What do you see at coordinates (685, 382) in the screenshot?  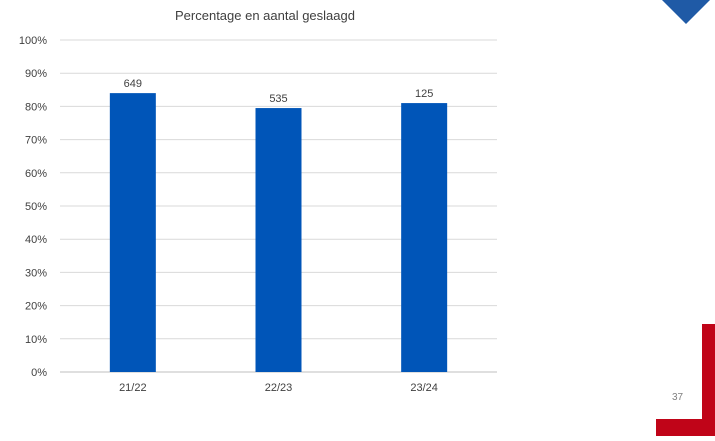 I see `brand-corner-mark` at bounding box center [685, 382].